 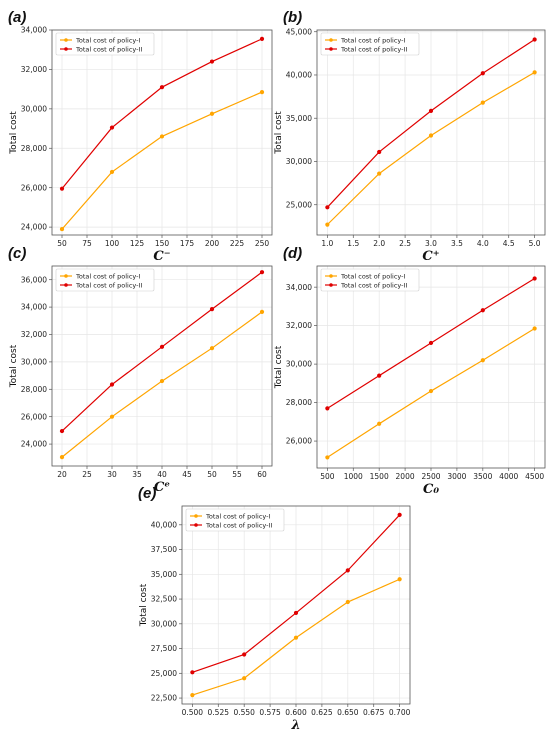 I want to click on x-tick-label: 45, so click(x=187, y=474).